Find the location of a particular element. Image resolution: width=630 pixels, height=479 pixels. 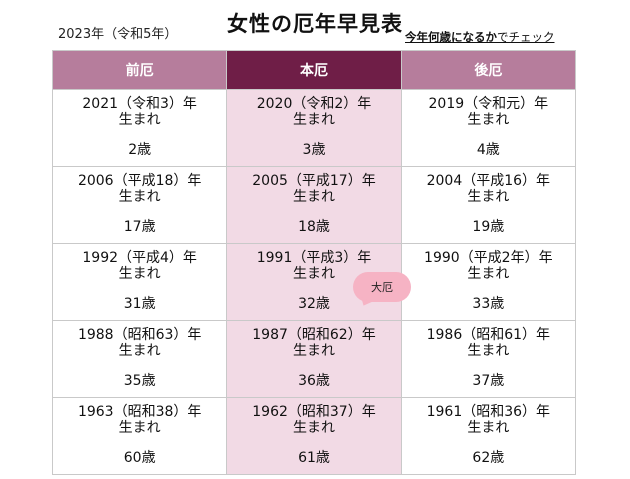

table-cell: 2019（令和元）年 生まれ 4歳 is located at coordinates (488, 128).